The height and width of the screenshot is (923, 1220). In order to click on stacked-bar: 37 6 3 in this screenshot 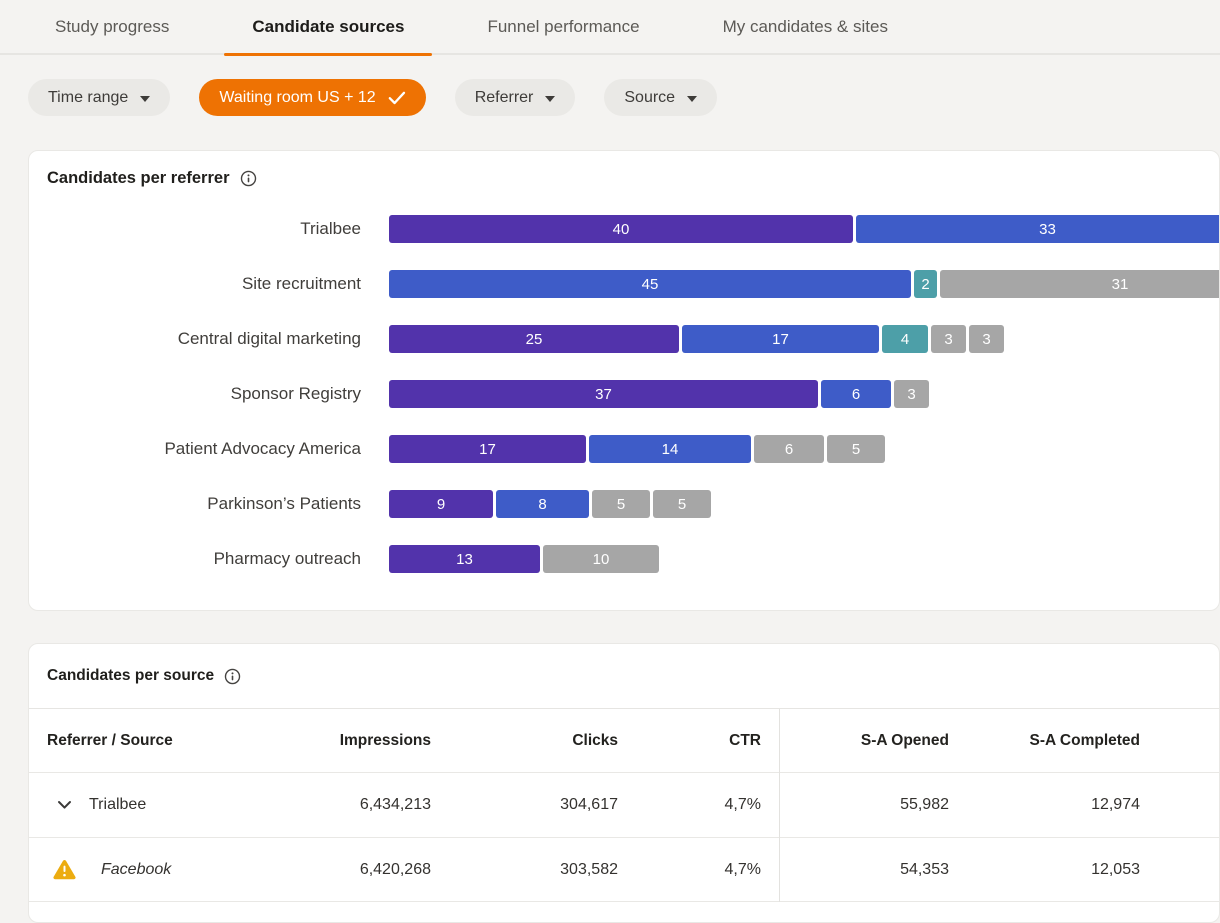, I will do `click(659, 394)`.